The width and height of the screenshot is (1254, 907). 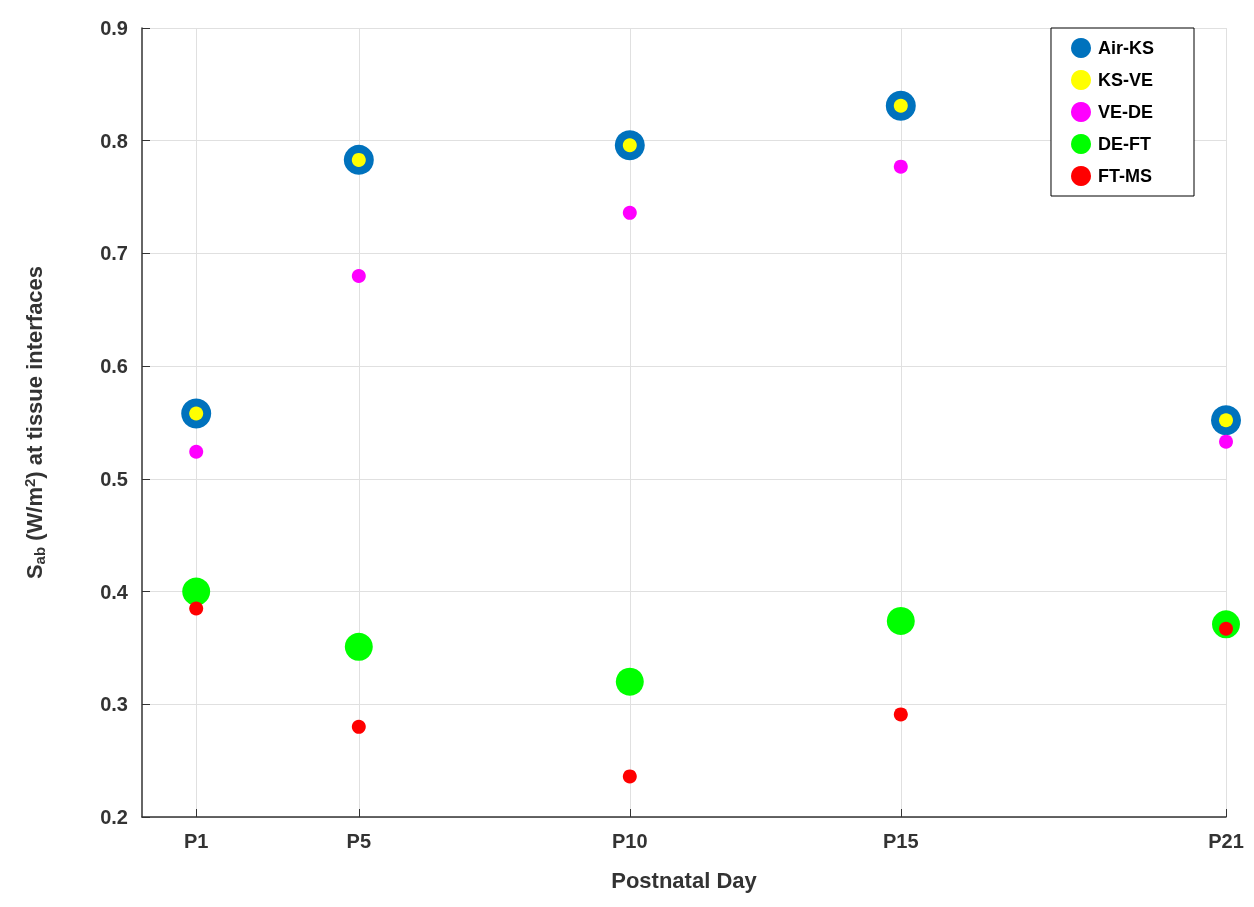 I want to click on x-tick-label: P21, so click(x=1226, y=841).